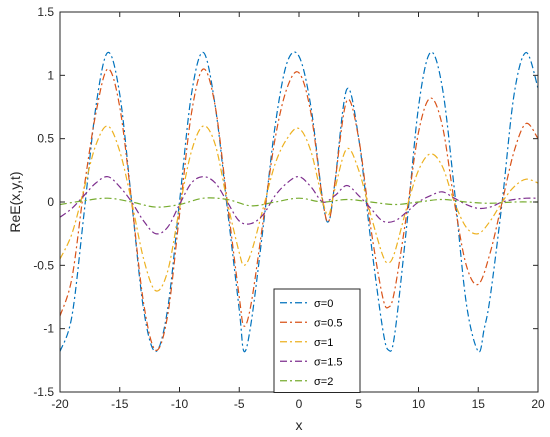 The image size is (550, 437). Describe the element at coordinates (299, 425) in the screenshot. I see `x-axis-label: x` at that location.